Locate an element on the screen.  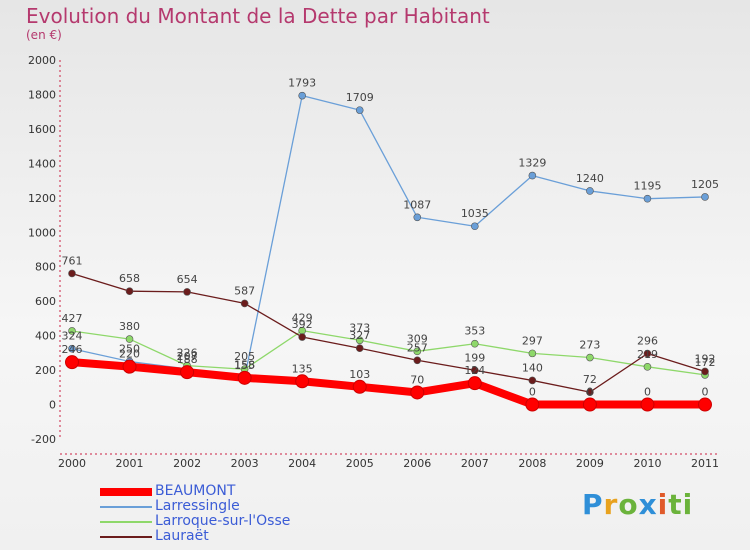
y-tick-label: 1800 is located at coordinates (42, 94).